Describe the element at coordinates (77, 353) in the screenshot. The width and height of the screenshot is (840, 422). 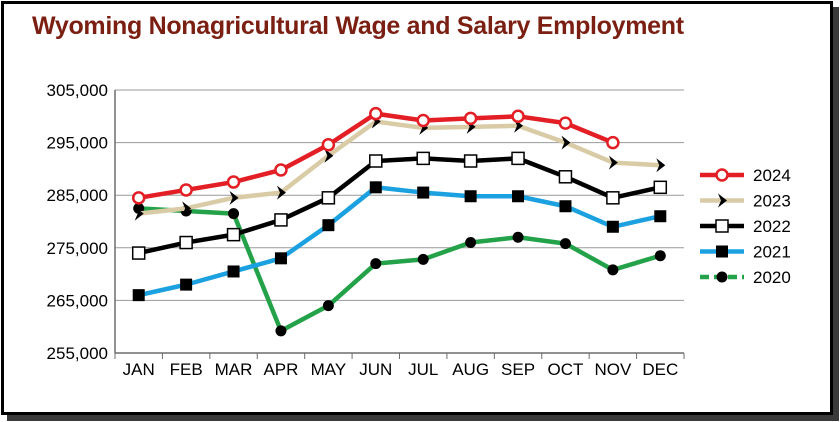
I see `y-tick-label: 255,000` at that location.